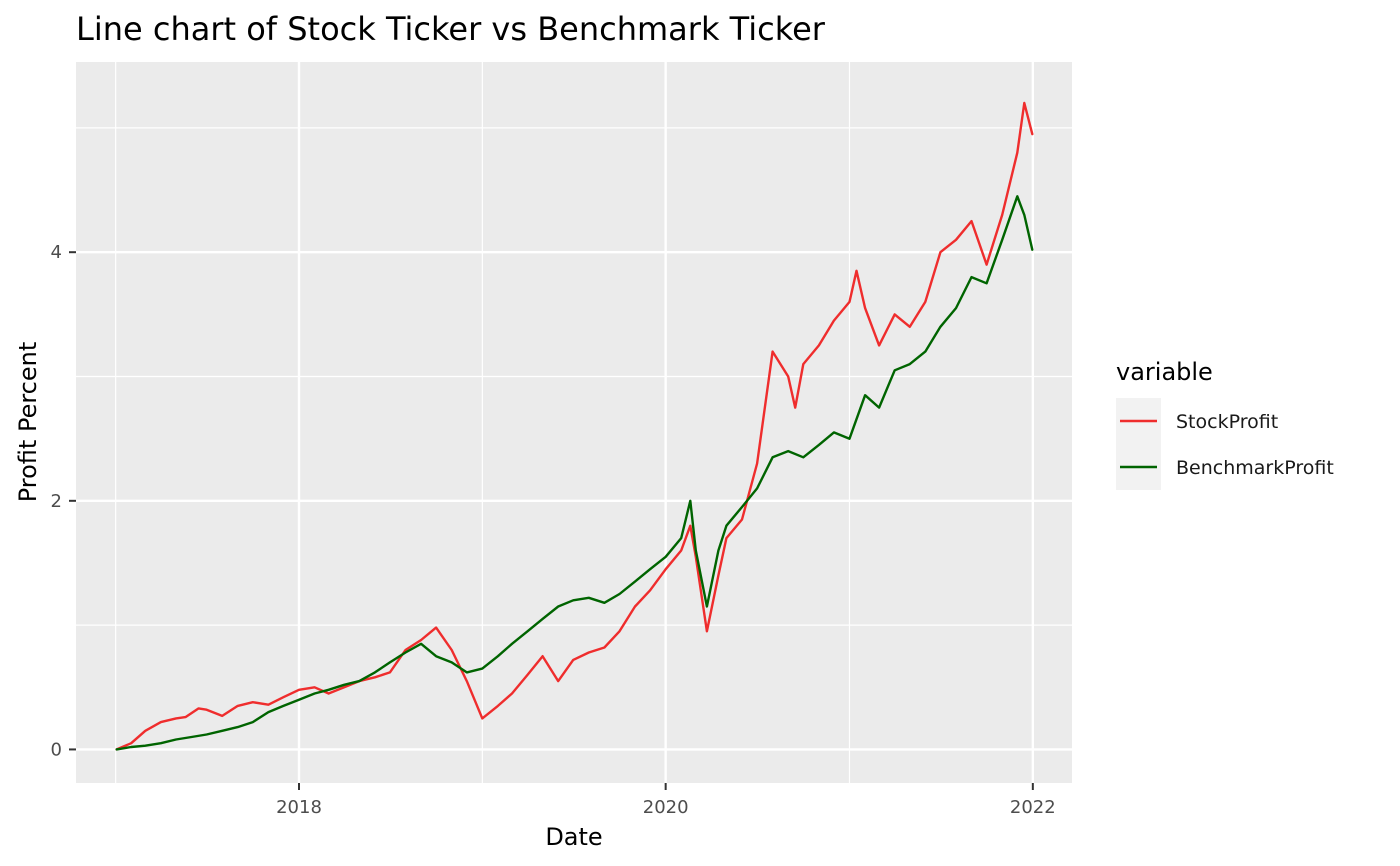  I want to click on legend: variable StockProfit BenchmarkProfit, so click(1225, 424).